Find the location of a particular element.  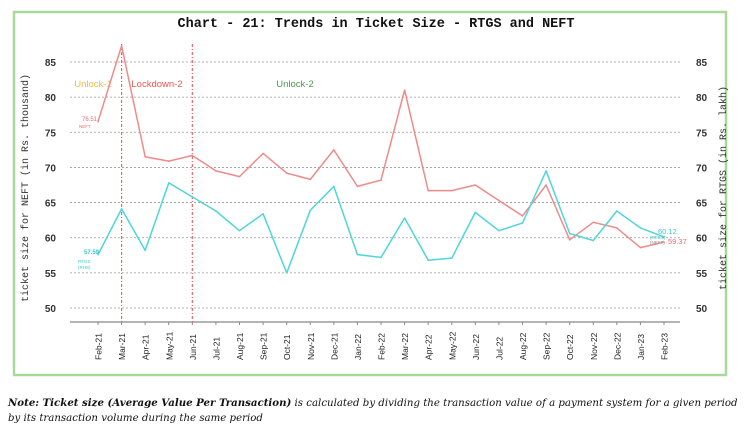

phase-label: Unlock-1 is located at coordinates (93, 84).